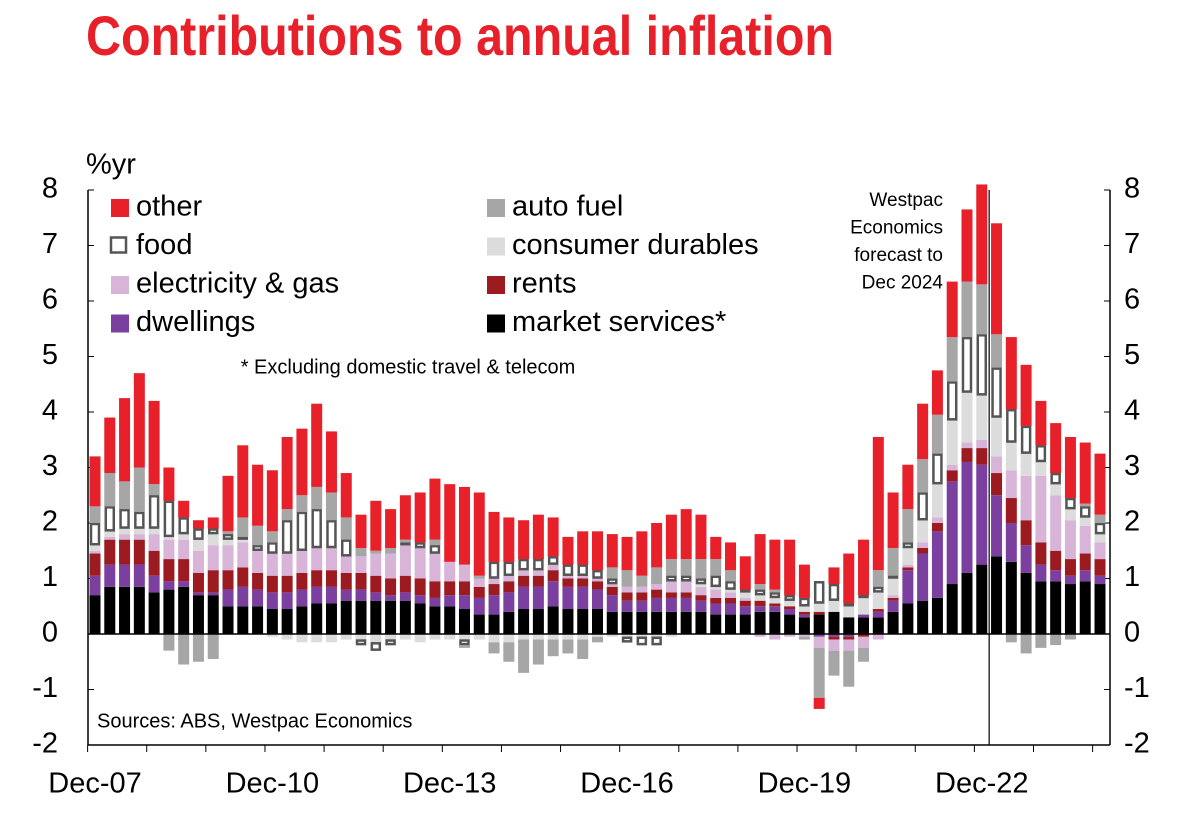 The height and width of the screenshot is (821, 1194). Describe the element at coordinates (898, 255) in the screenshot. I see `forecast-annotation: forecast to` at that location.